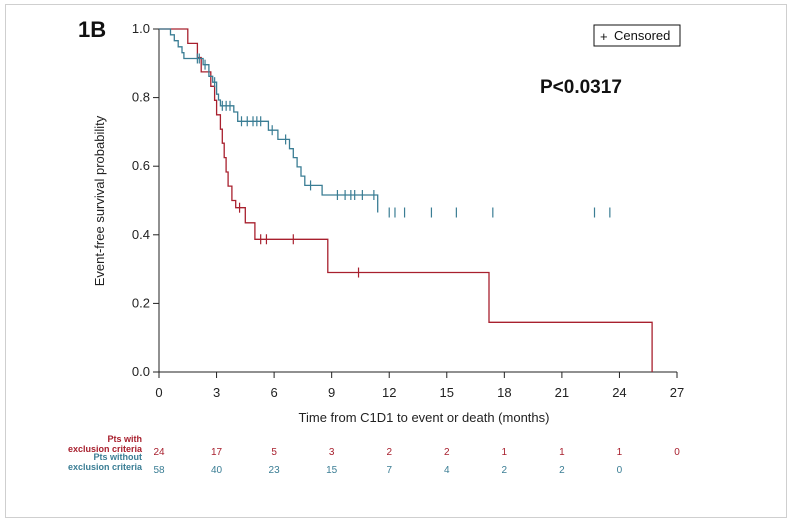 The width and height of the screenshot is (794, 525). I want to click on y-tick-label: 0.4, so click(141, 234).